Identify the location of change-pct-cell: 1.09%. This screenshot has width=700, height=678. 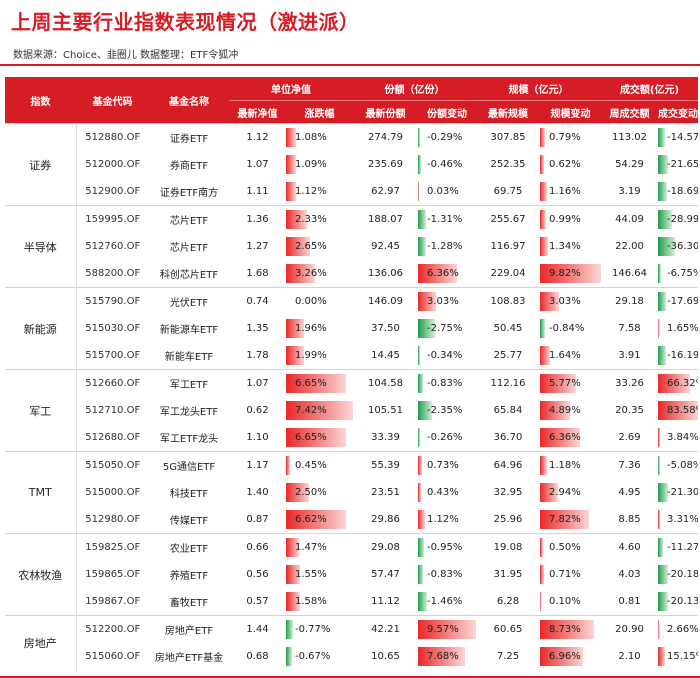
(319, 164).